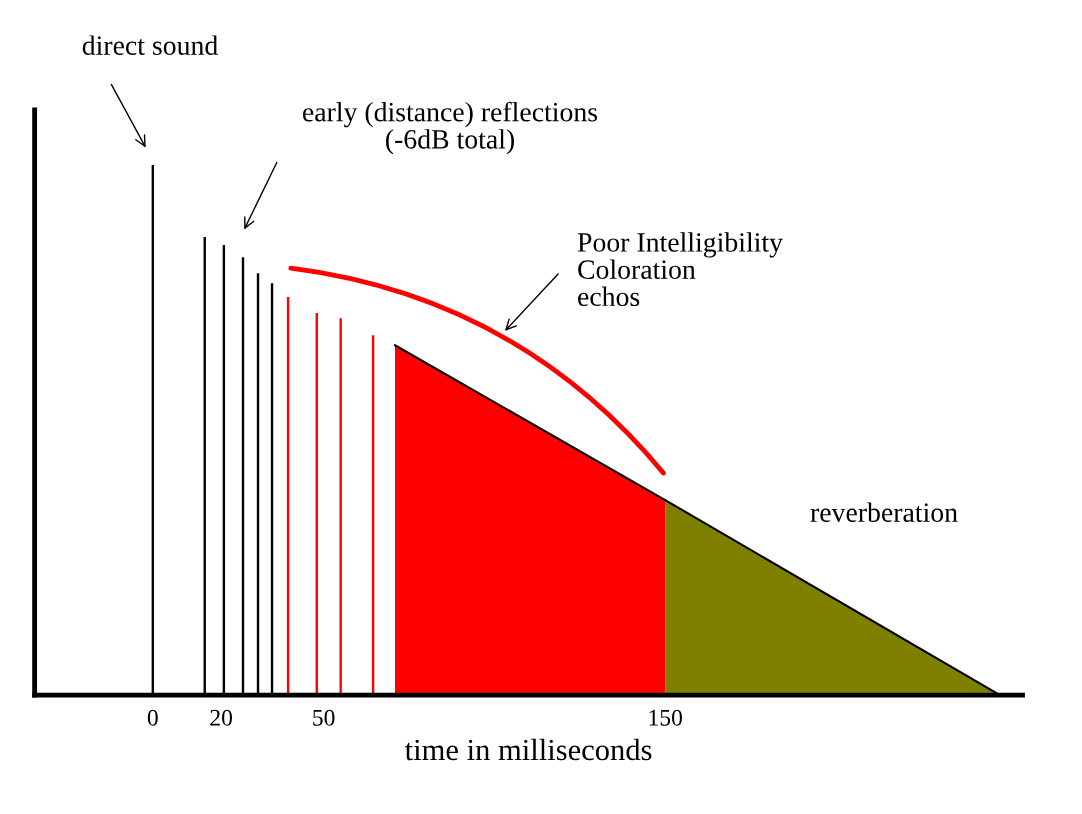 This screenshot has width=1082, height=814. What do you see at coordinates (450, 128) in the screenshot?
I see `text: early (distance) reflections (-6dB total)` at bounding box center [450, 128].